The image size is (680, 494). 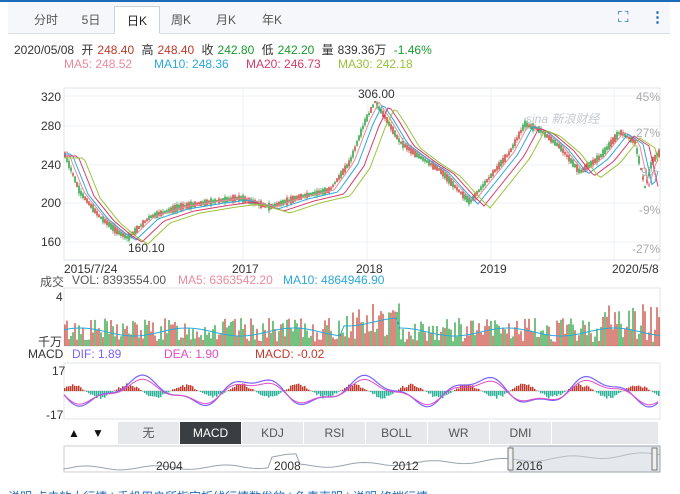 I want to click on indicator-boll-button: BOLL, so click(x=397, y=433).